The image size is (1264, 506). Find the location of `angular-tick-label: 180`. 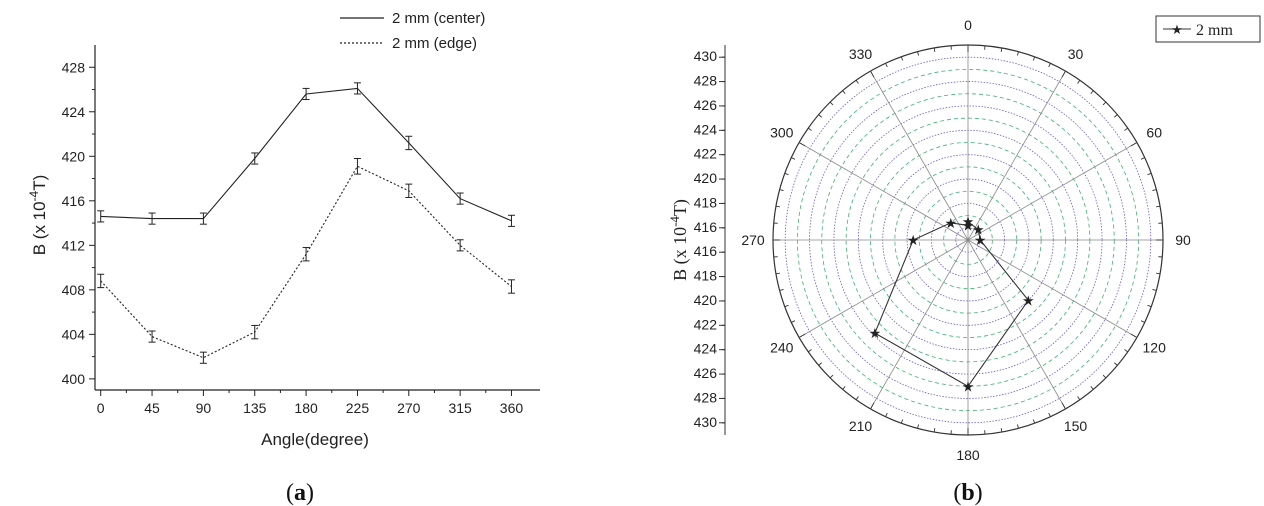

angular-tick-label: 180 is located at coordinates (968, 455).